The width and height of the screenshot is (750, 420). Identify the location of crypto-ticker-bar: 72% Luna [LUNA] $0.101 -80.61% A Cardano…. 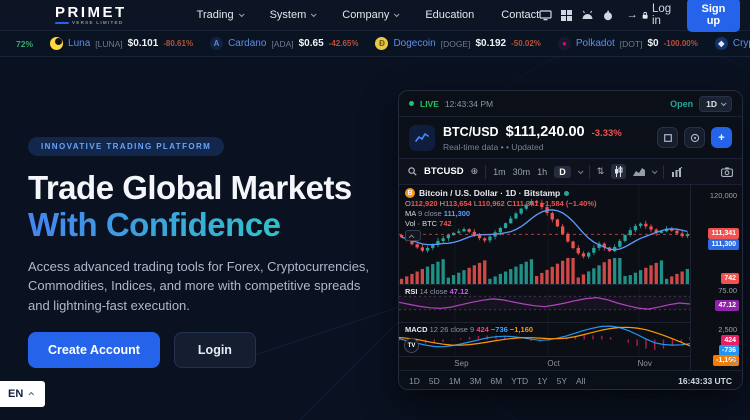
(375, 43).